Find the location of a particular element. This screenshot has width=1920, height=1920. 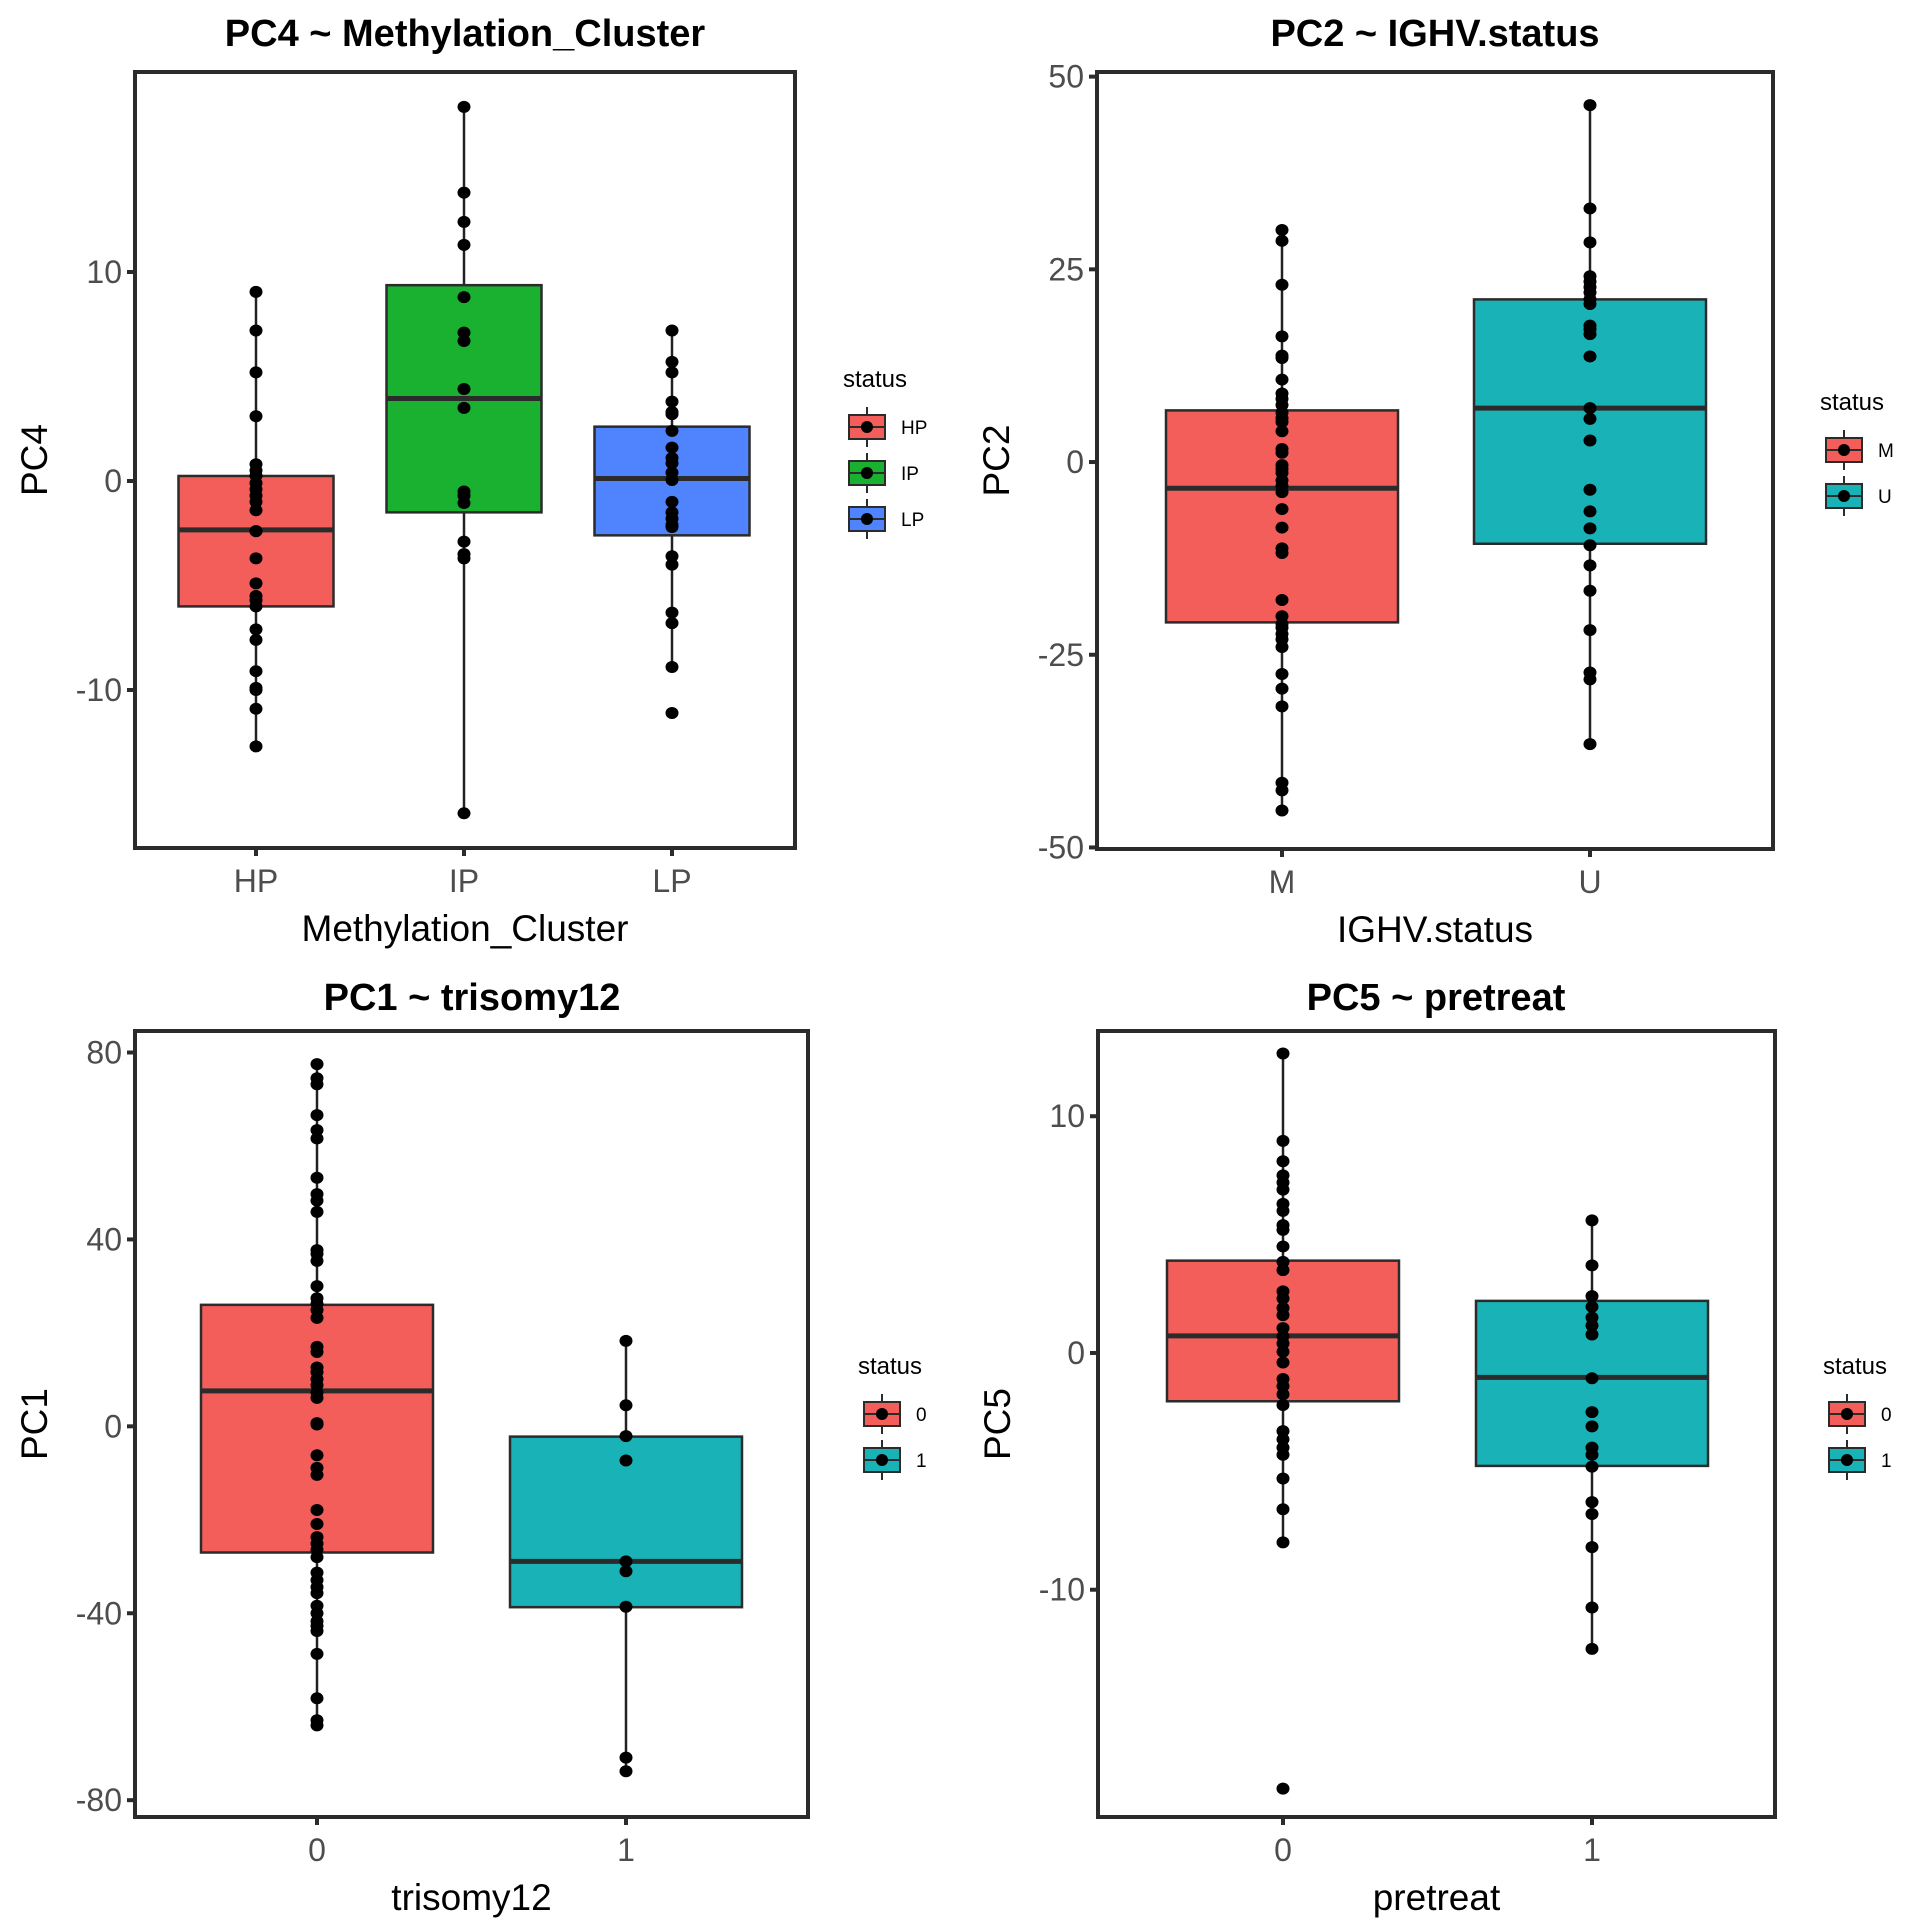

y-axis-label: PC4 is located at coordinates (34, 460).